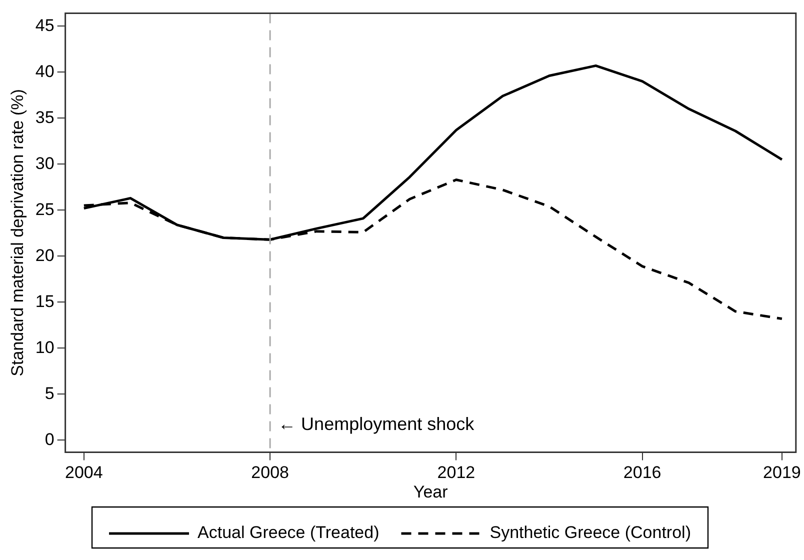 The height and width of the screenshot is (560, 804). I want to click on y-axis-title: Standard material deprivation rate (%), so click(17, 232).